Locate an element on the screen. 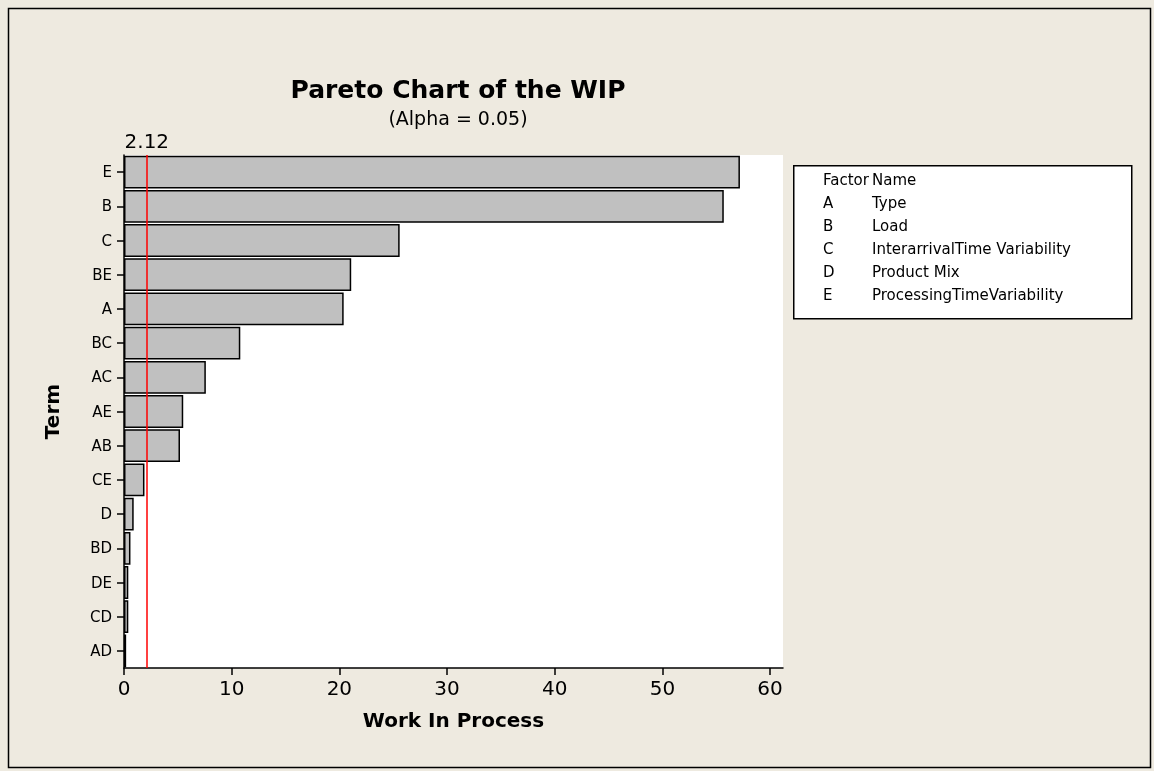 The image size is (1154, 771). y-tick-label: CE is located at coordinates (102, 479).